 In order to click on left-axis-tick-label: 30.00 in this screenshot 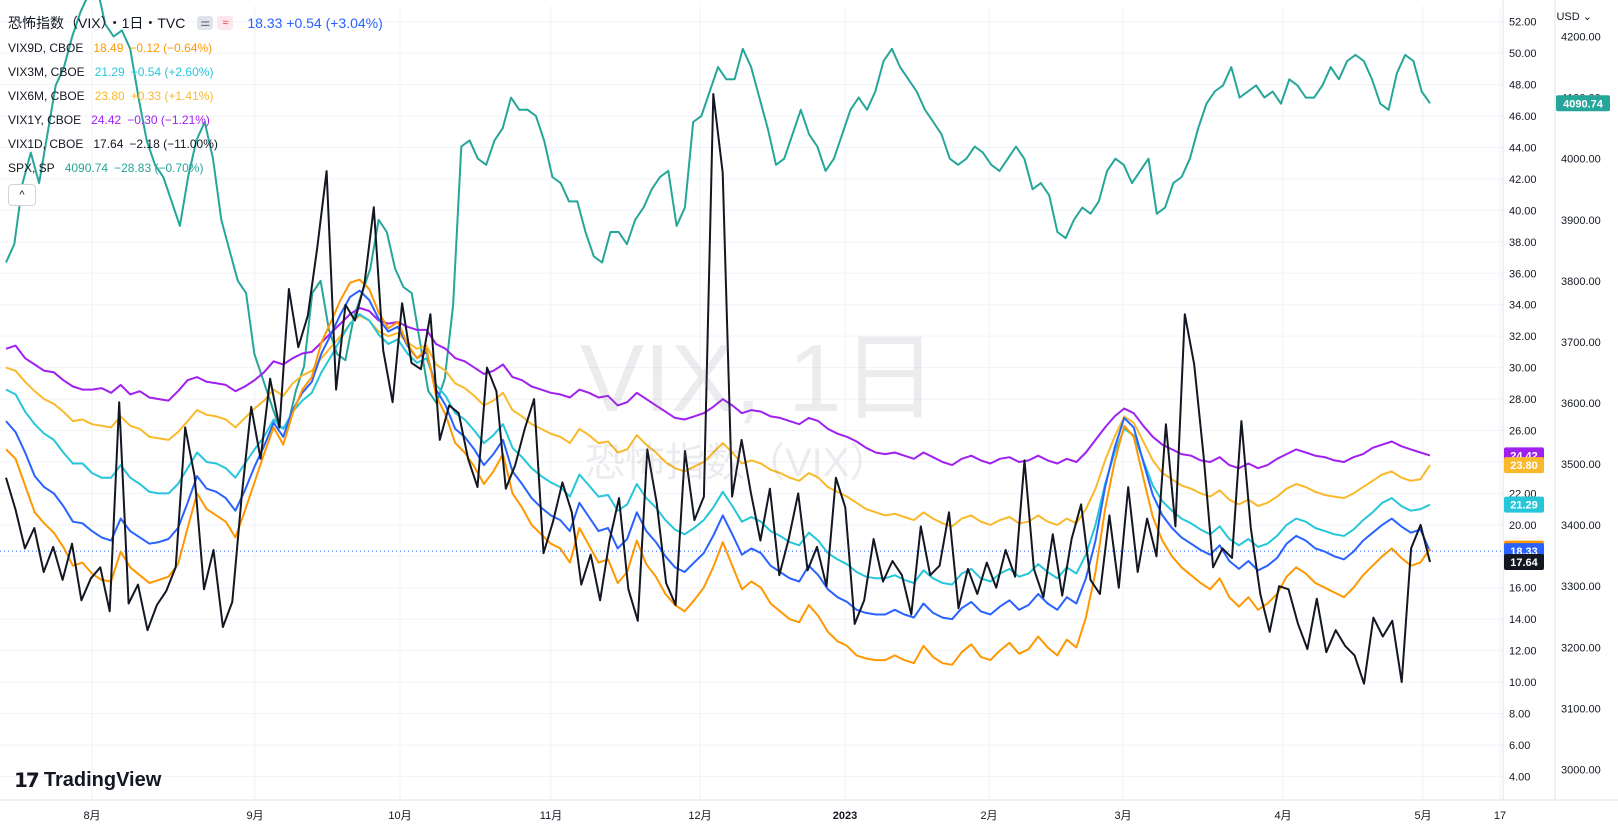, I will do `click(1523, 369)`.